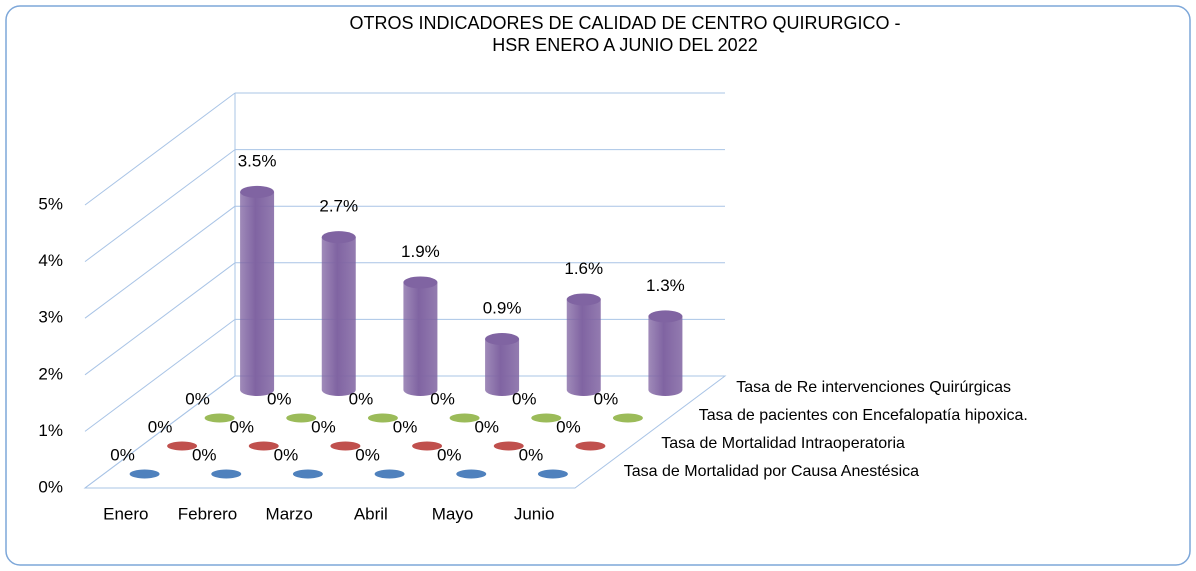  What do you see at coordinates (208, 513) in the screenshot?
I see `x-tick-label: Febrero` at bounding box center [208, 513].